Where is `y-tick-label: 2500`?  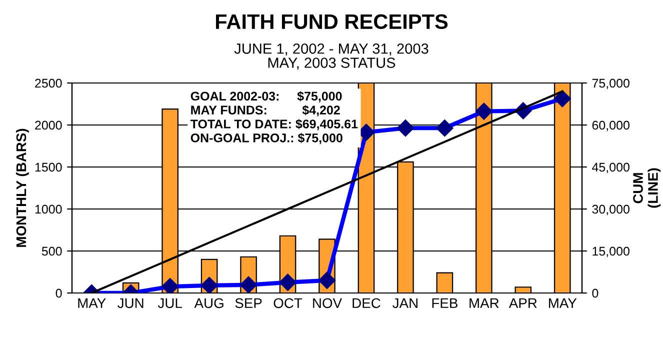 y-tick-label: 2500 is located at coordinates (48, 83).